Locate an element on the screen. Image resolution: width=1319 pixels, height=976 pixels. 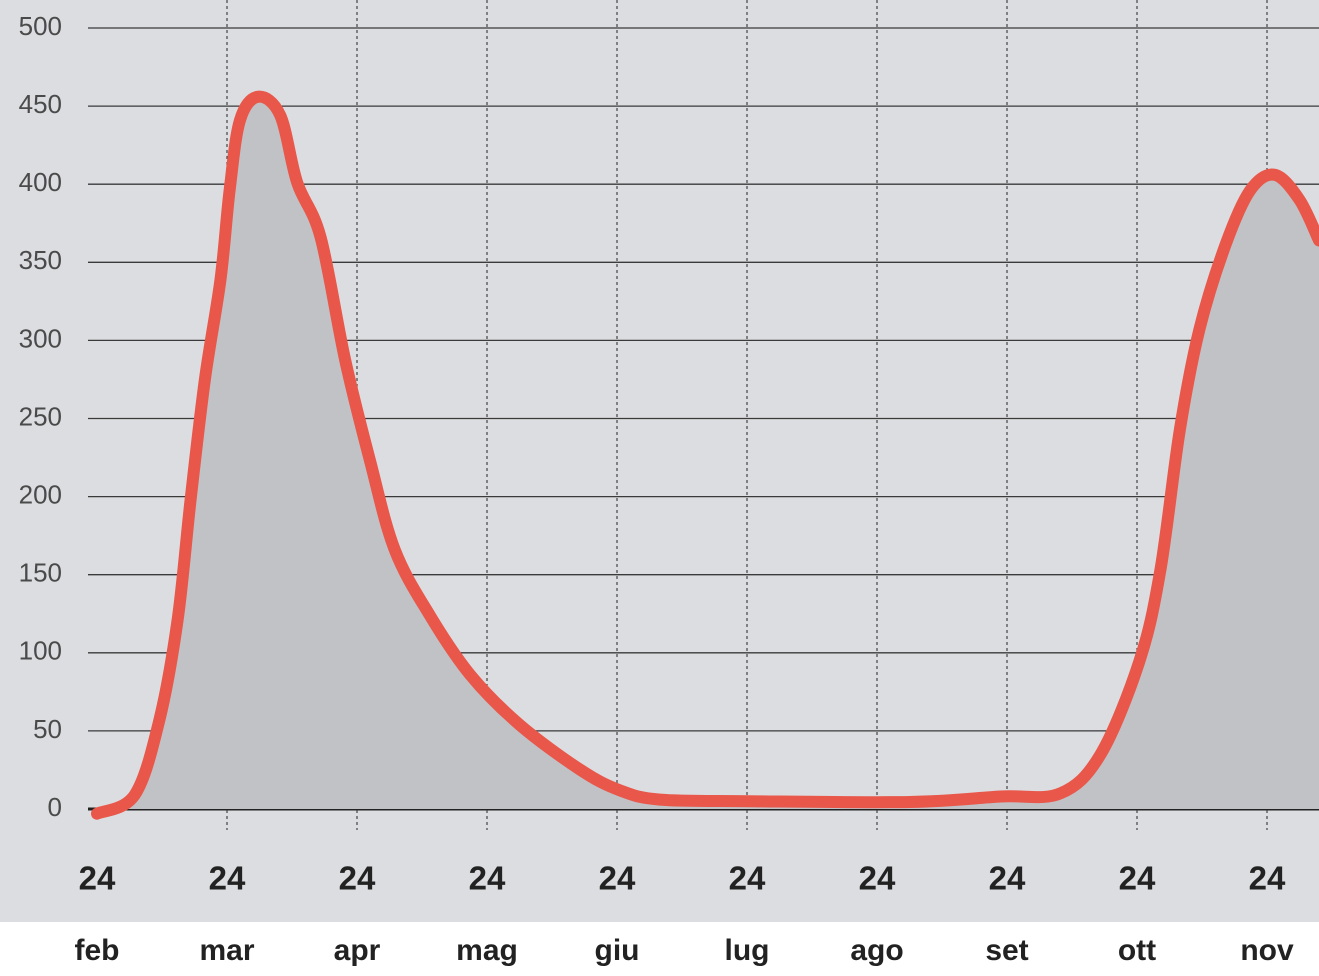
x-tick-month: apr is located at coordinates (357, 950).